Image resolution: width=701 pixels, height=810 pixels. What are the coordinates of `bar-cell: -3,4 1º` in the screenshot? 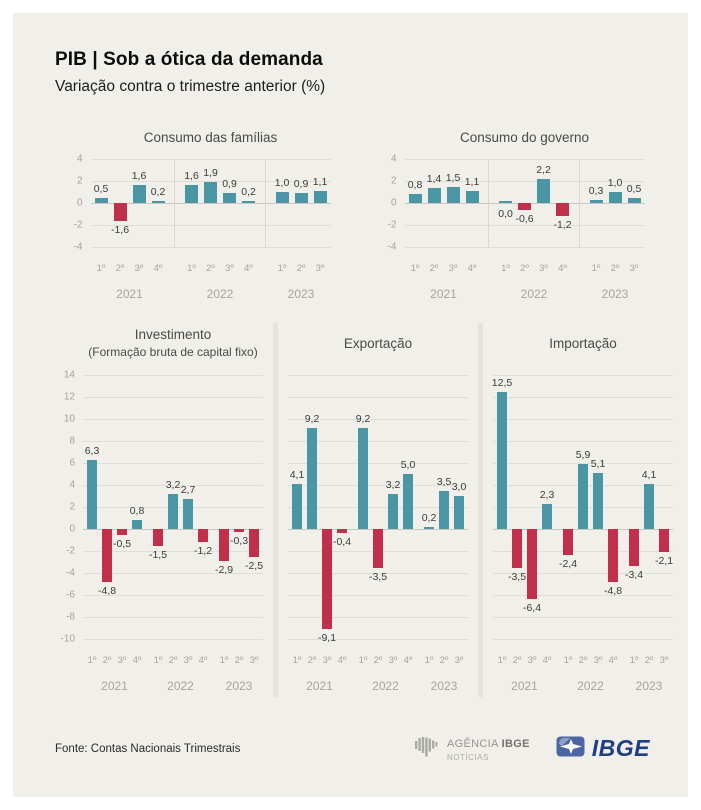 It's located at (634, 520).